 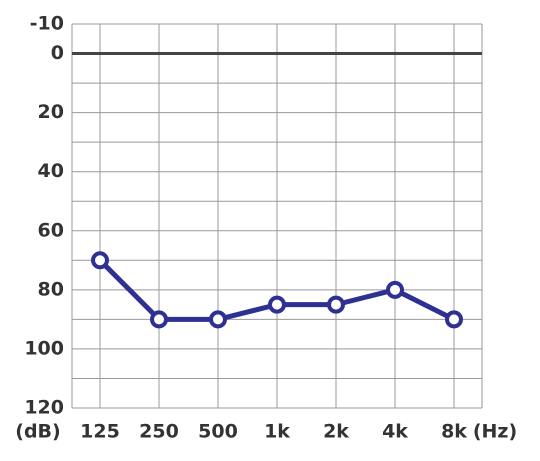 I want to click on x-tick-label: 250, so click(x=159, y=432).